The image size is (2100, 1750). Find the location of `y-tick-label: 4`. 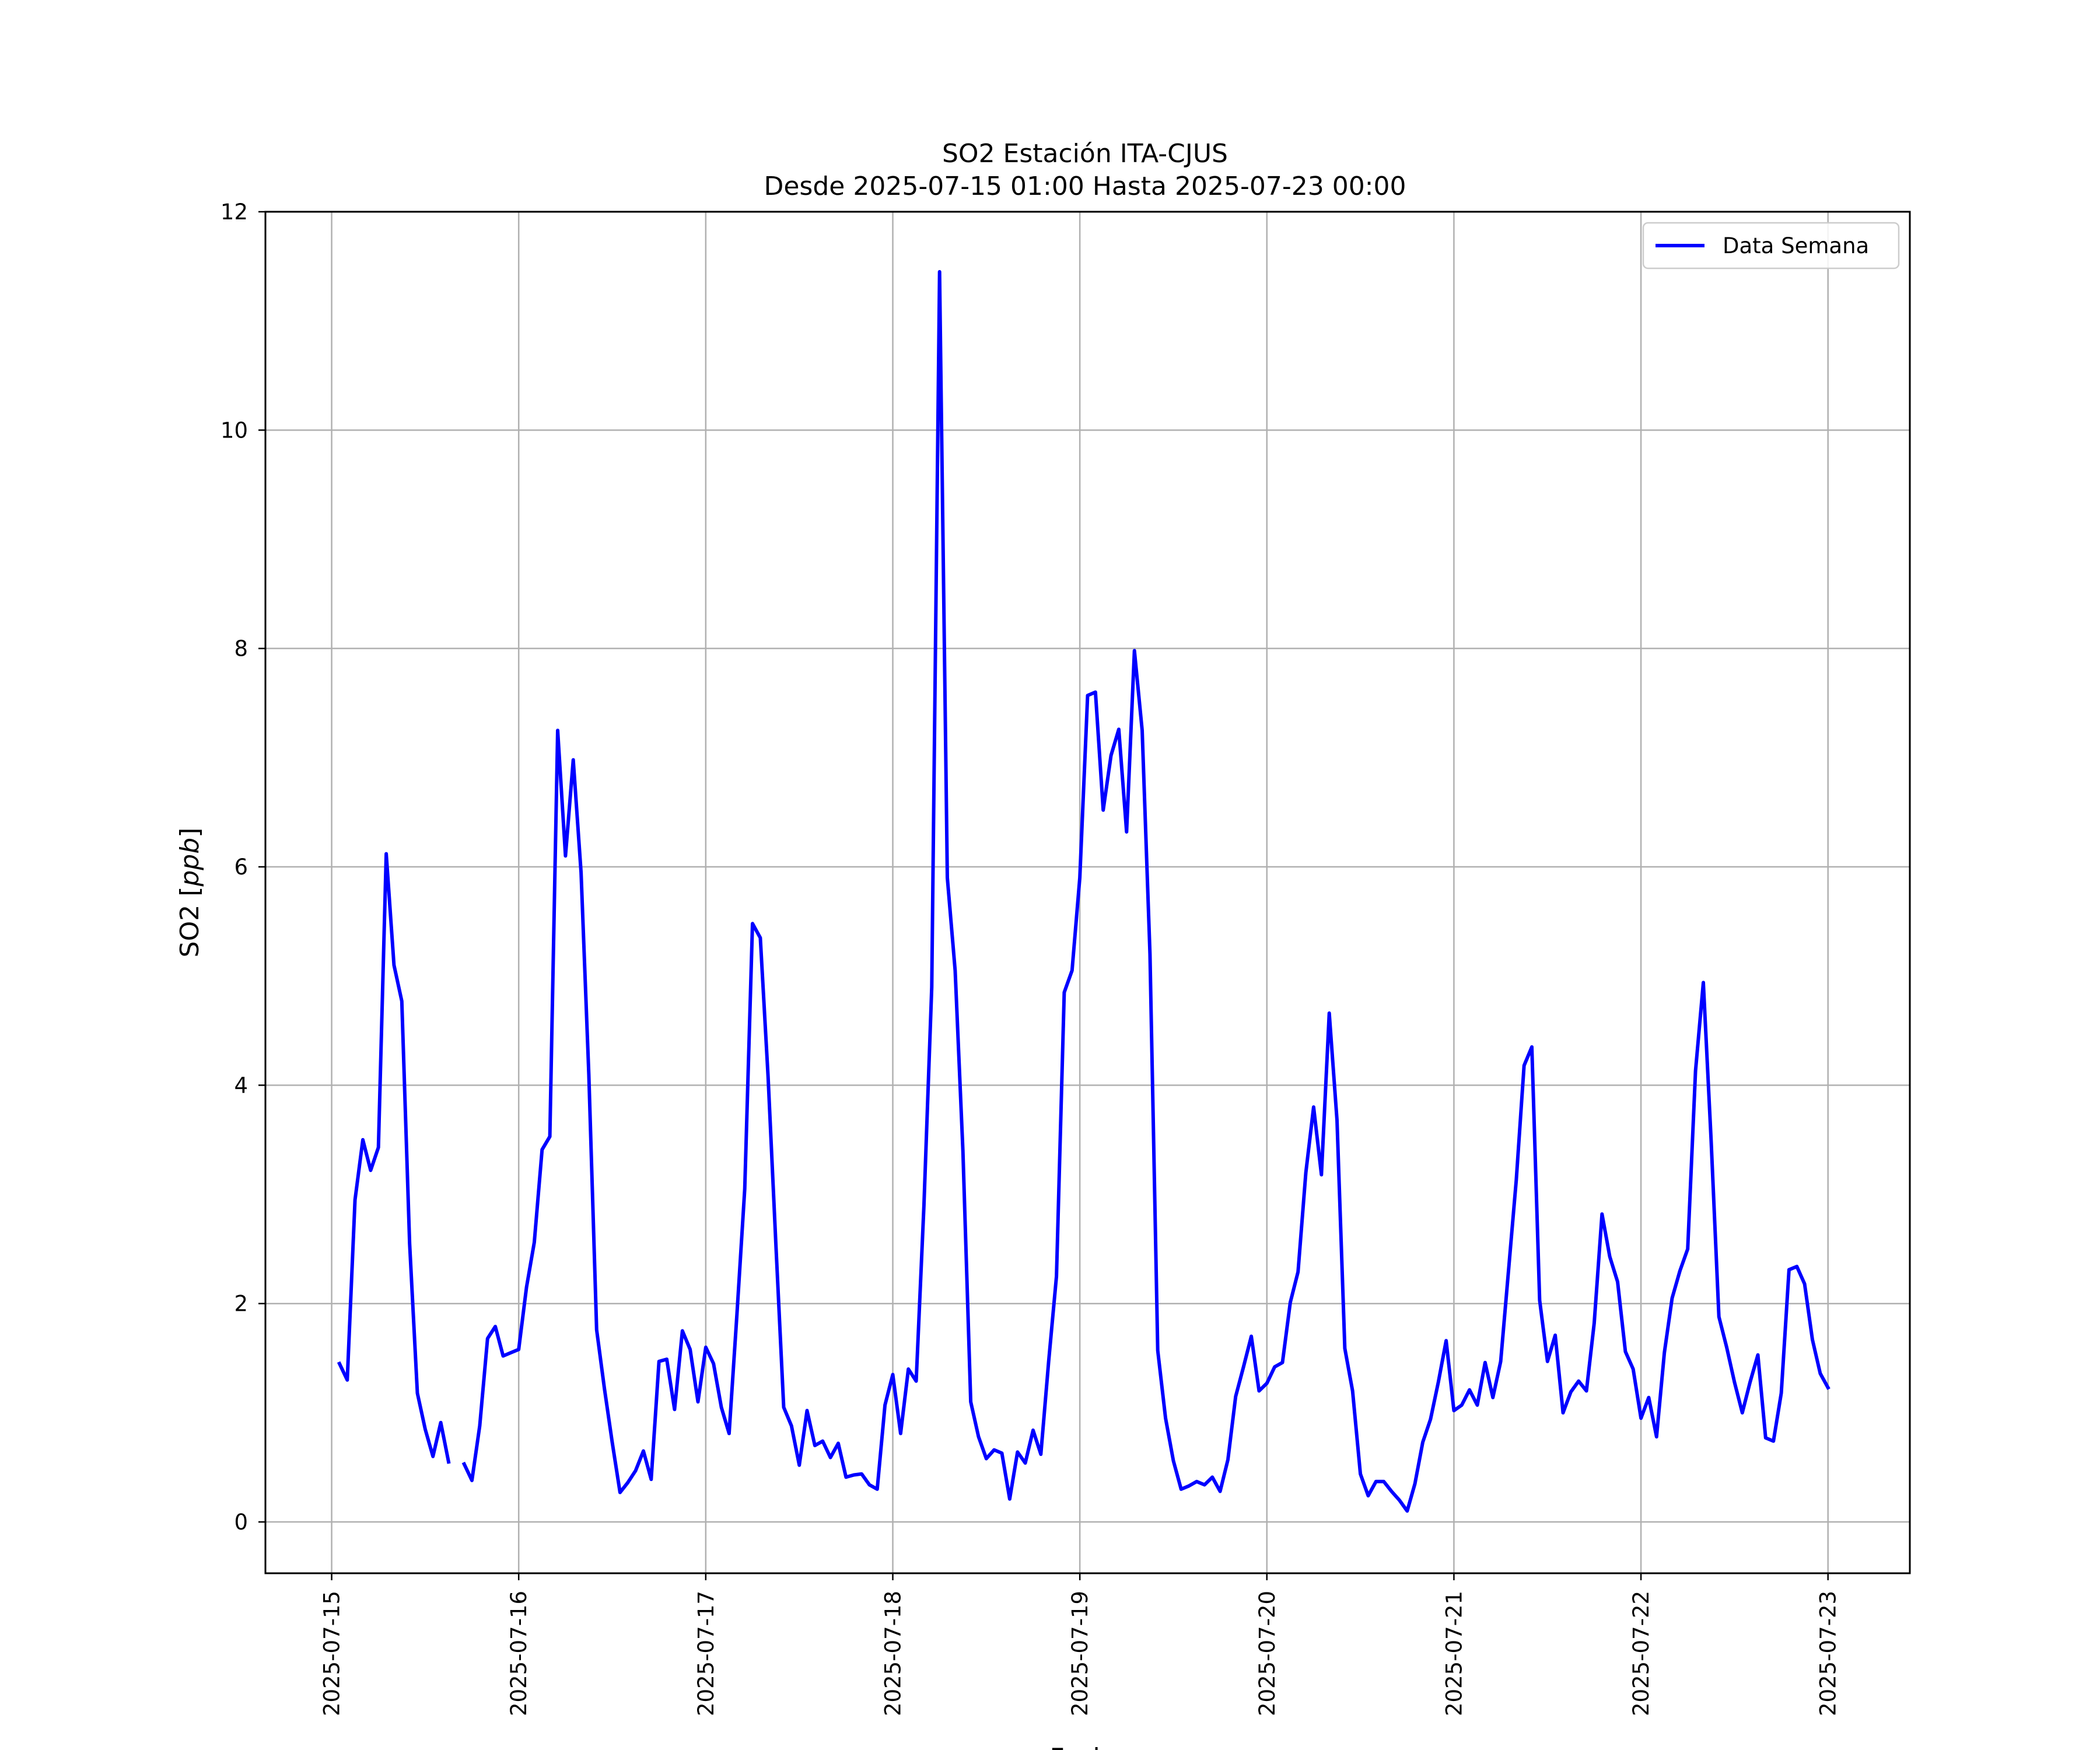

y-tick-label: 4 is located at coordinates (241, 1085).